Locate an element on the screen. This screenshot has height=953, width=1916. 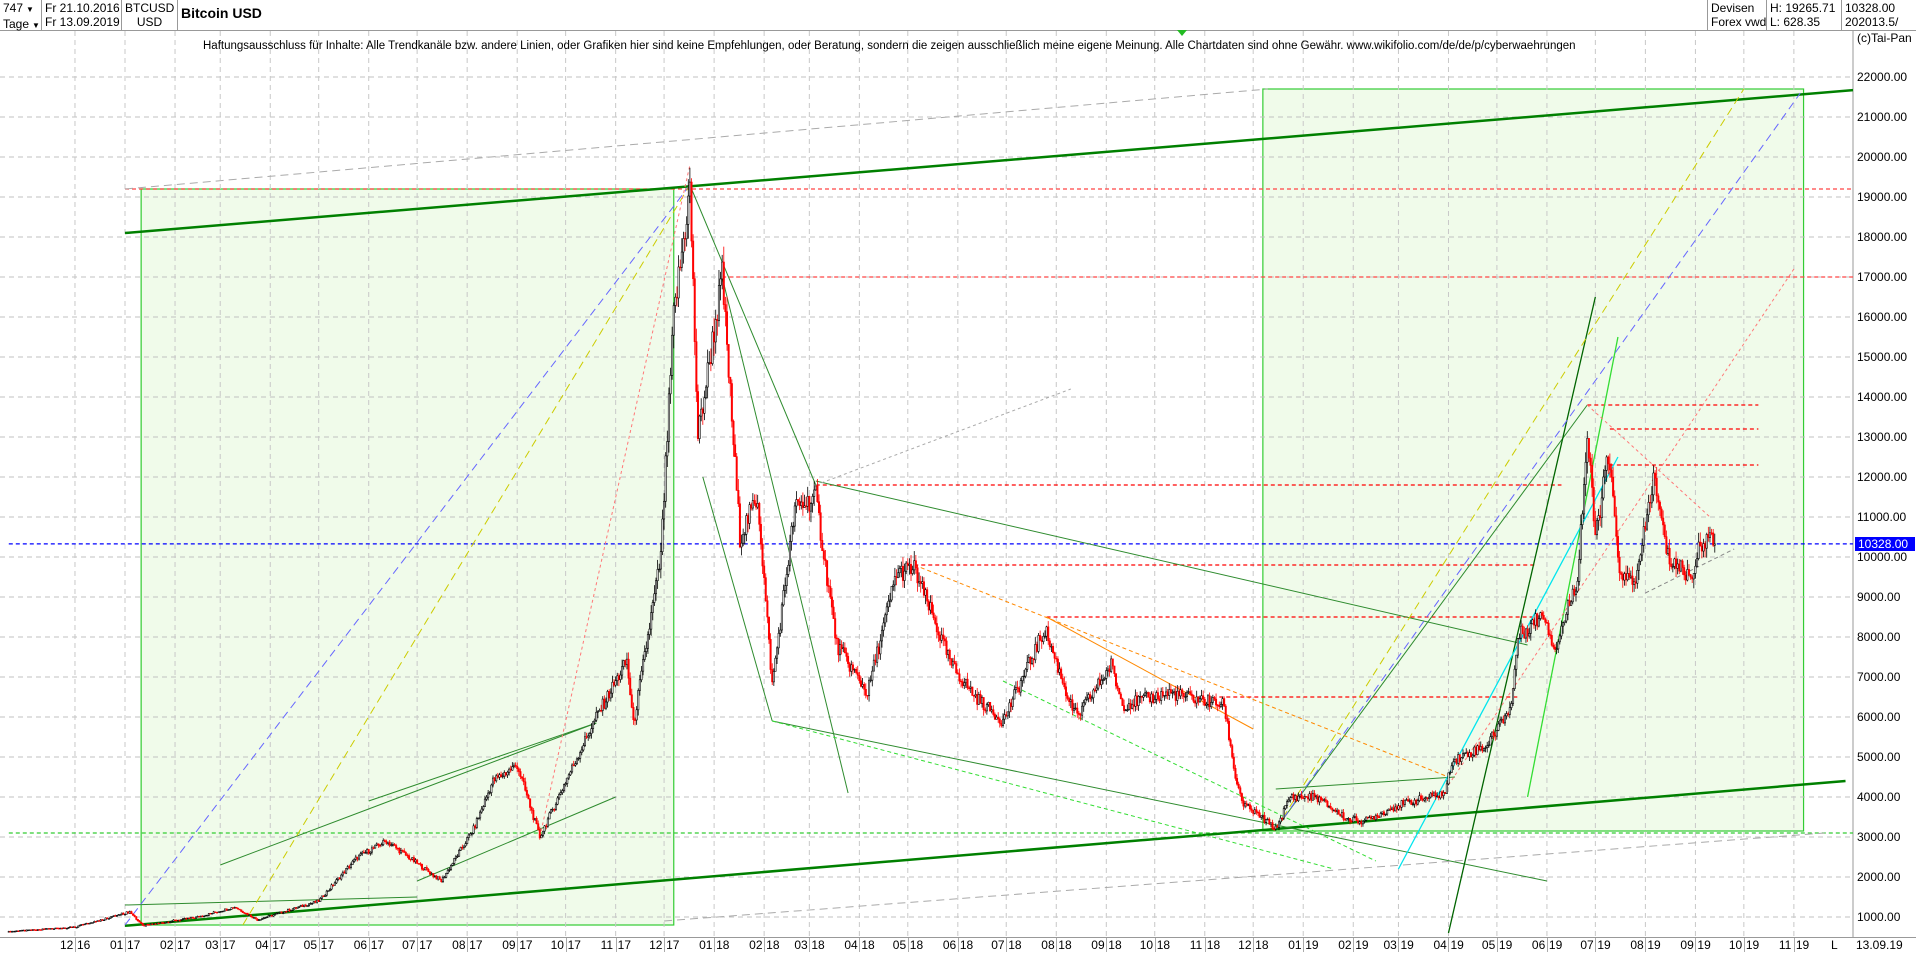
time-tick-year: 17 is located at coordinates (673, 945).